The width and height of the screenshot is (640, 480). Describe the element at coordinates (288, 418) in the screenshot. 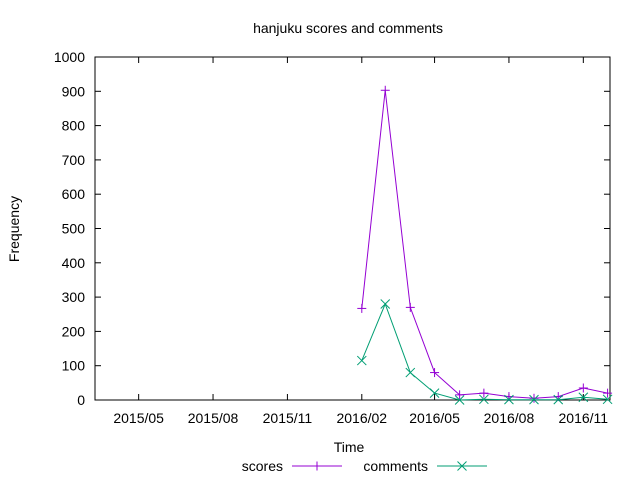

I see `x-tick-label: 2015/11` at that location.